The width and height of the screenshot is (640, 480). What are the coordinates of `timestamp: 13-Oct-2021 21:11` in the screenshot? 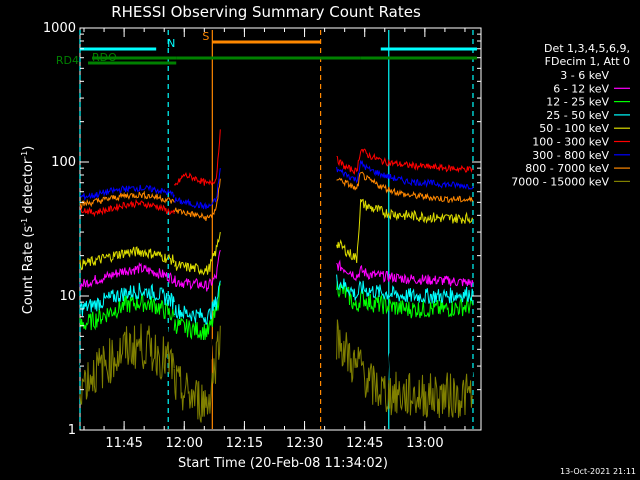 It's located at (598, 471).